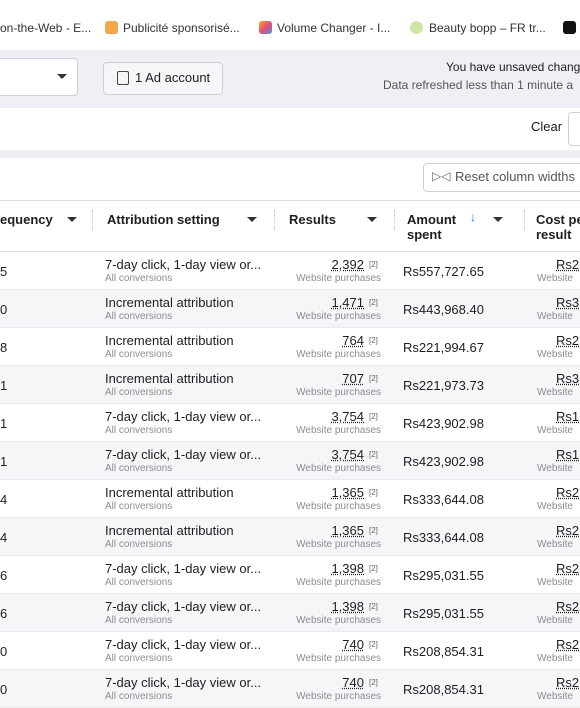 The image size is (580, 708). What do you see at coordinates (4, 271) in the screenshot?
I see `frequency: 5` at bounding box center [4, 271].